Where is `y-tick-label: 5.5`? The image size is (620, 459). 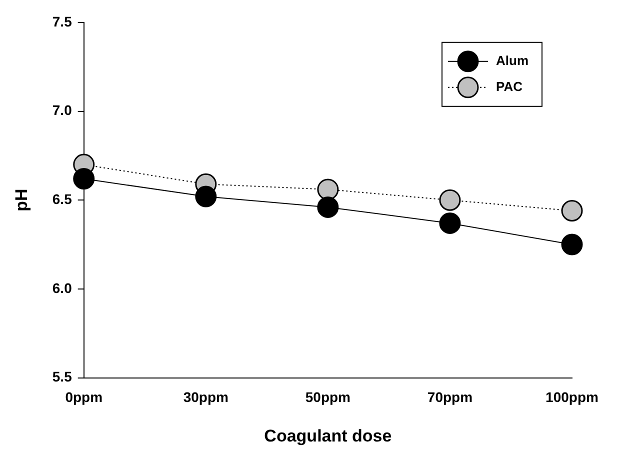 y-tick-label: 5.5 is located at coordinates (62, 376).